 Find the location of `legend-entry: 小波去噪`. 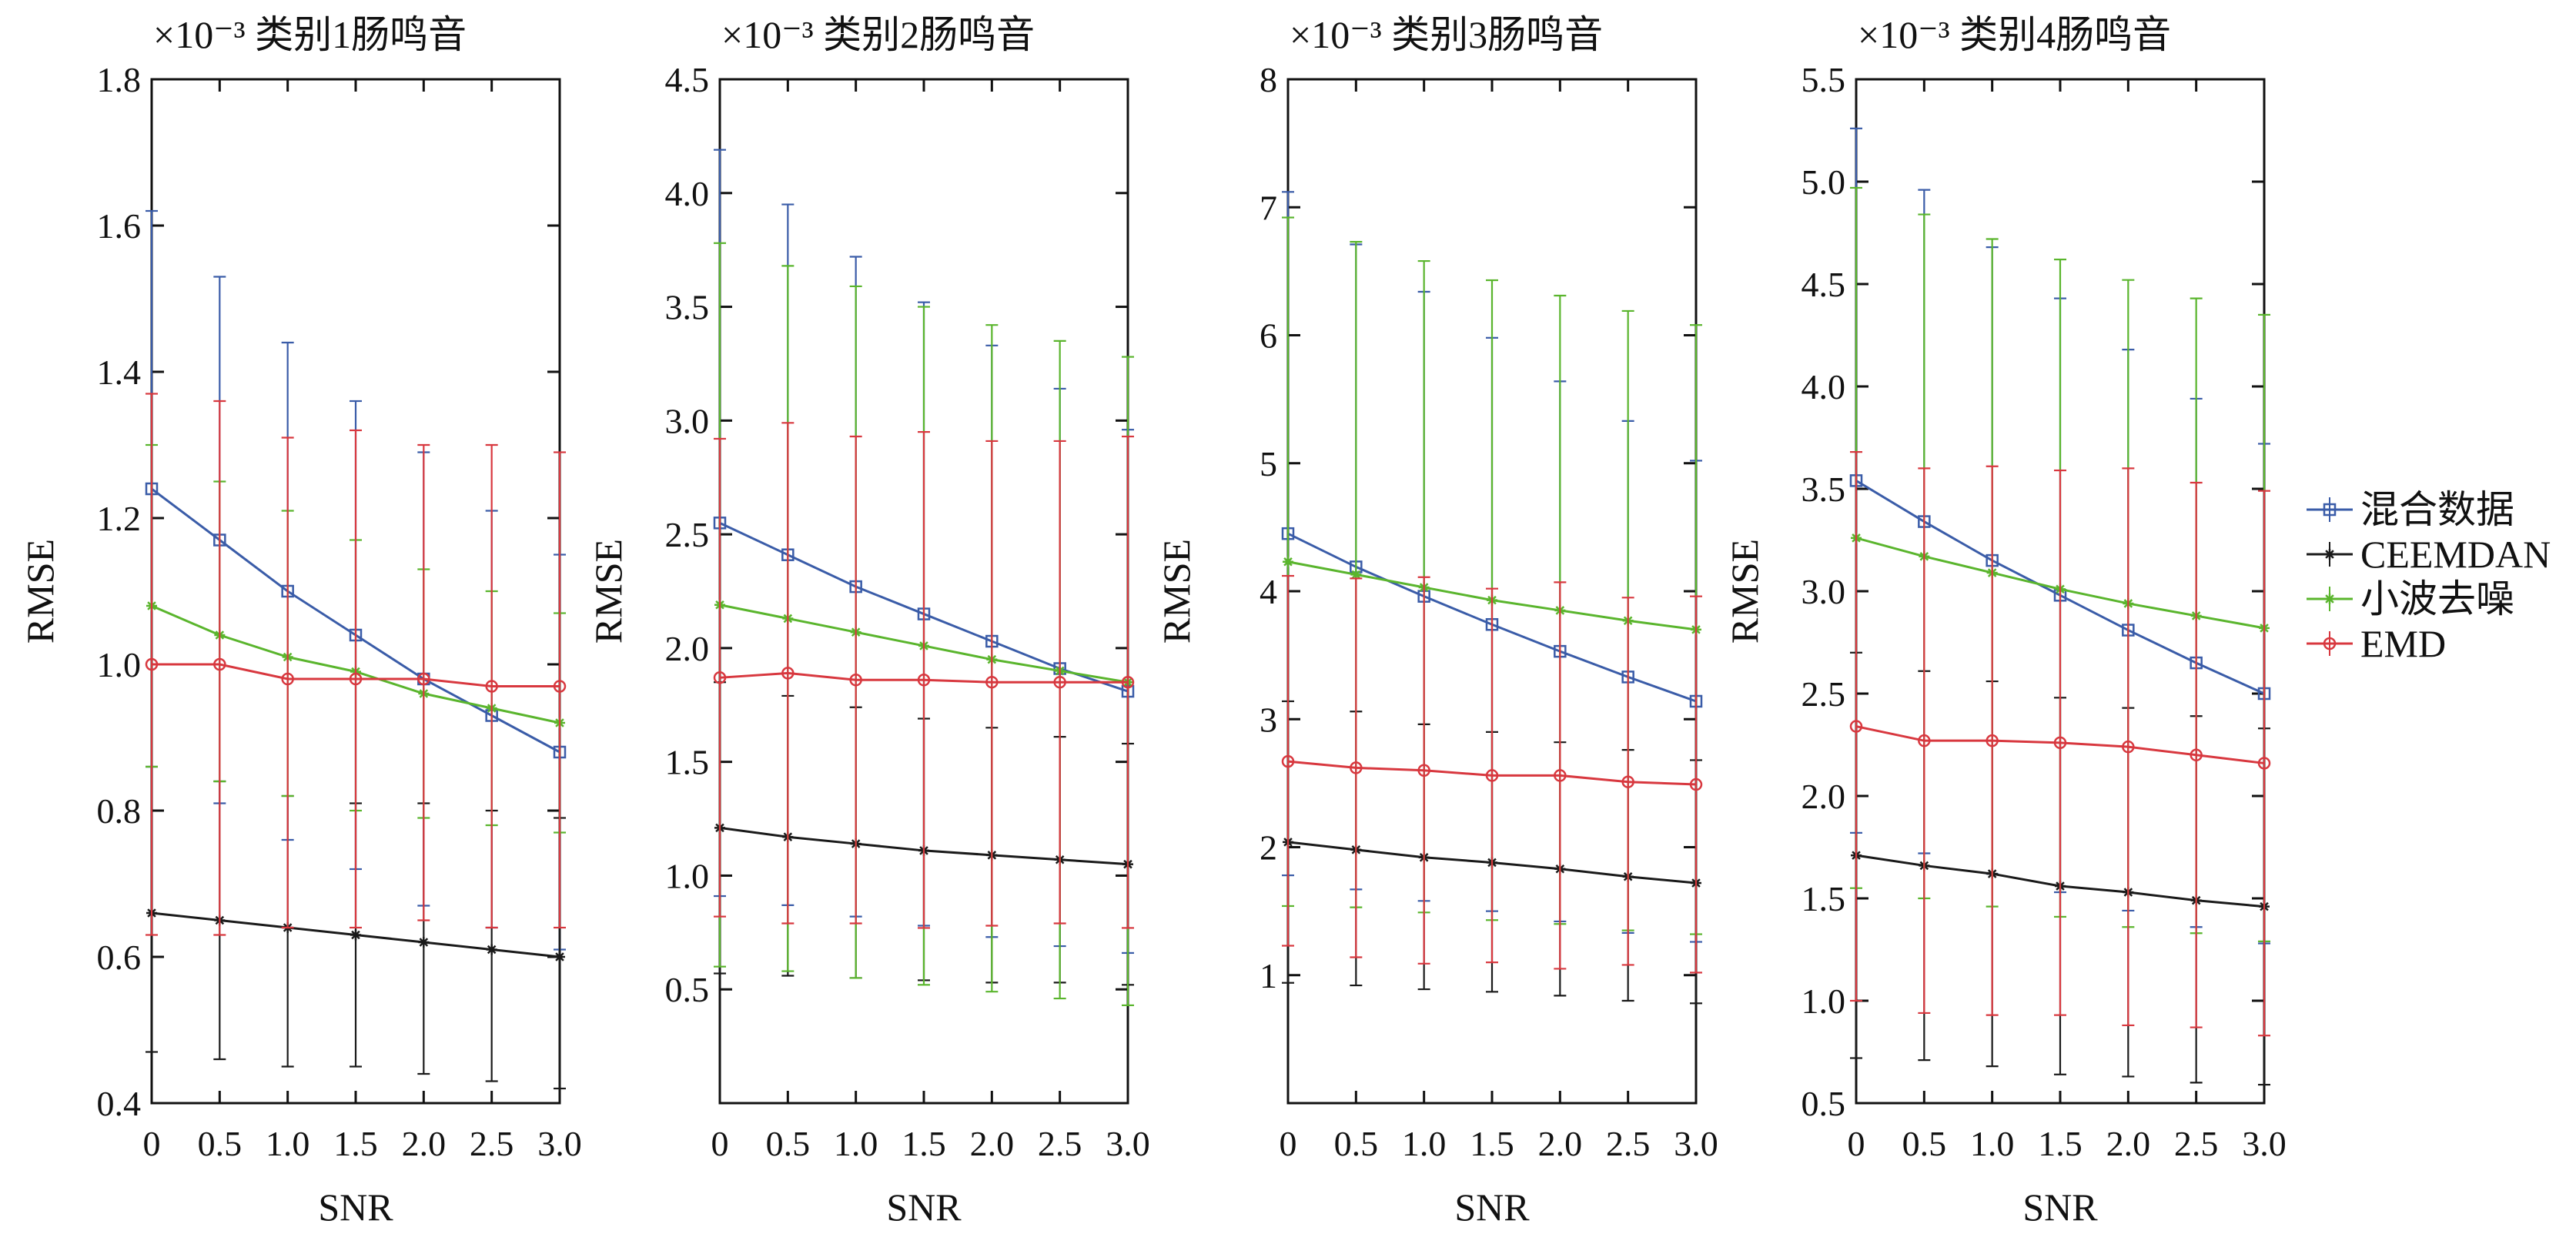

legend-entry: 小波去噪 is located at coordinates (2410, 598).